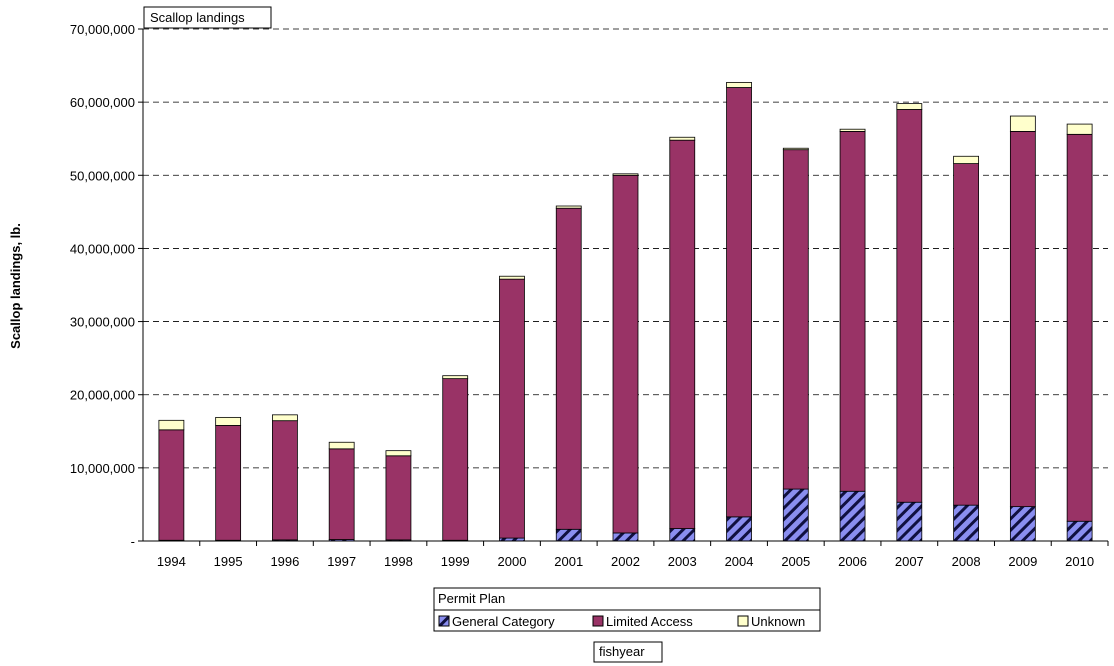 The image size is (1114, 666). What do you see at coordinates (102, 102) in the screenshot?
I see `y-tick-label: 60,000,000` at bounding box center [102, 102].